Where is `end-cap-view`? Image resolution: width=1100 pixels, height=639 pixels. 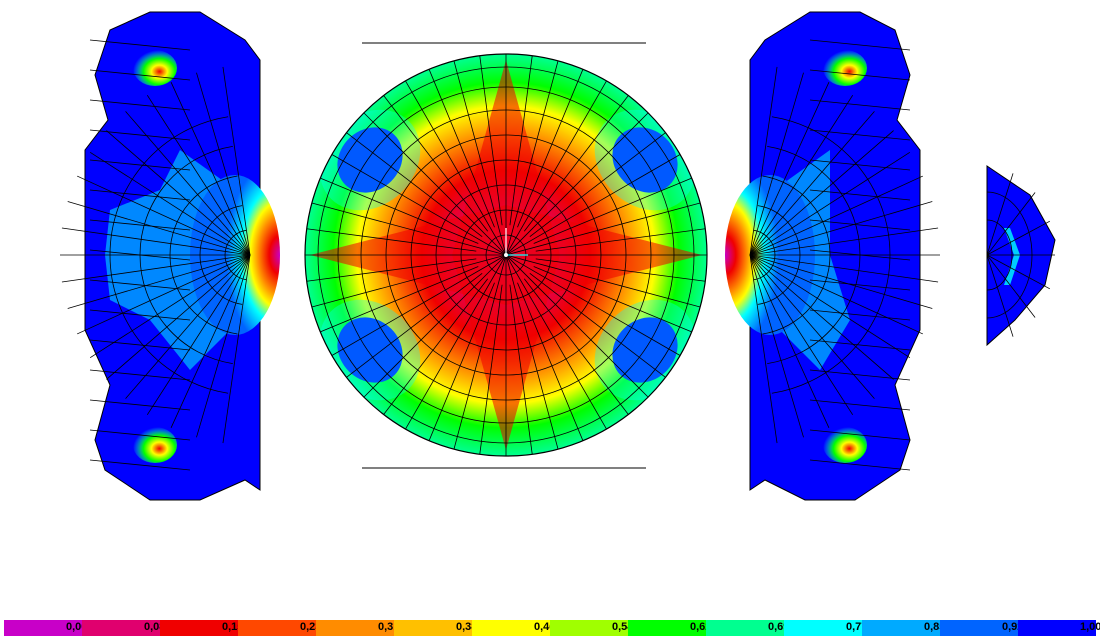
end-cap-view is located at coordinates (1021, 256).